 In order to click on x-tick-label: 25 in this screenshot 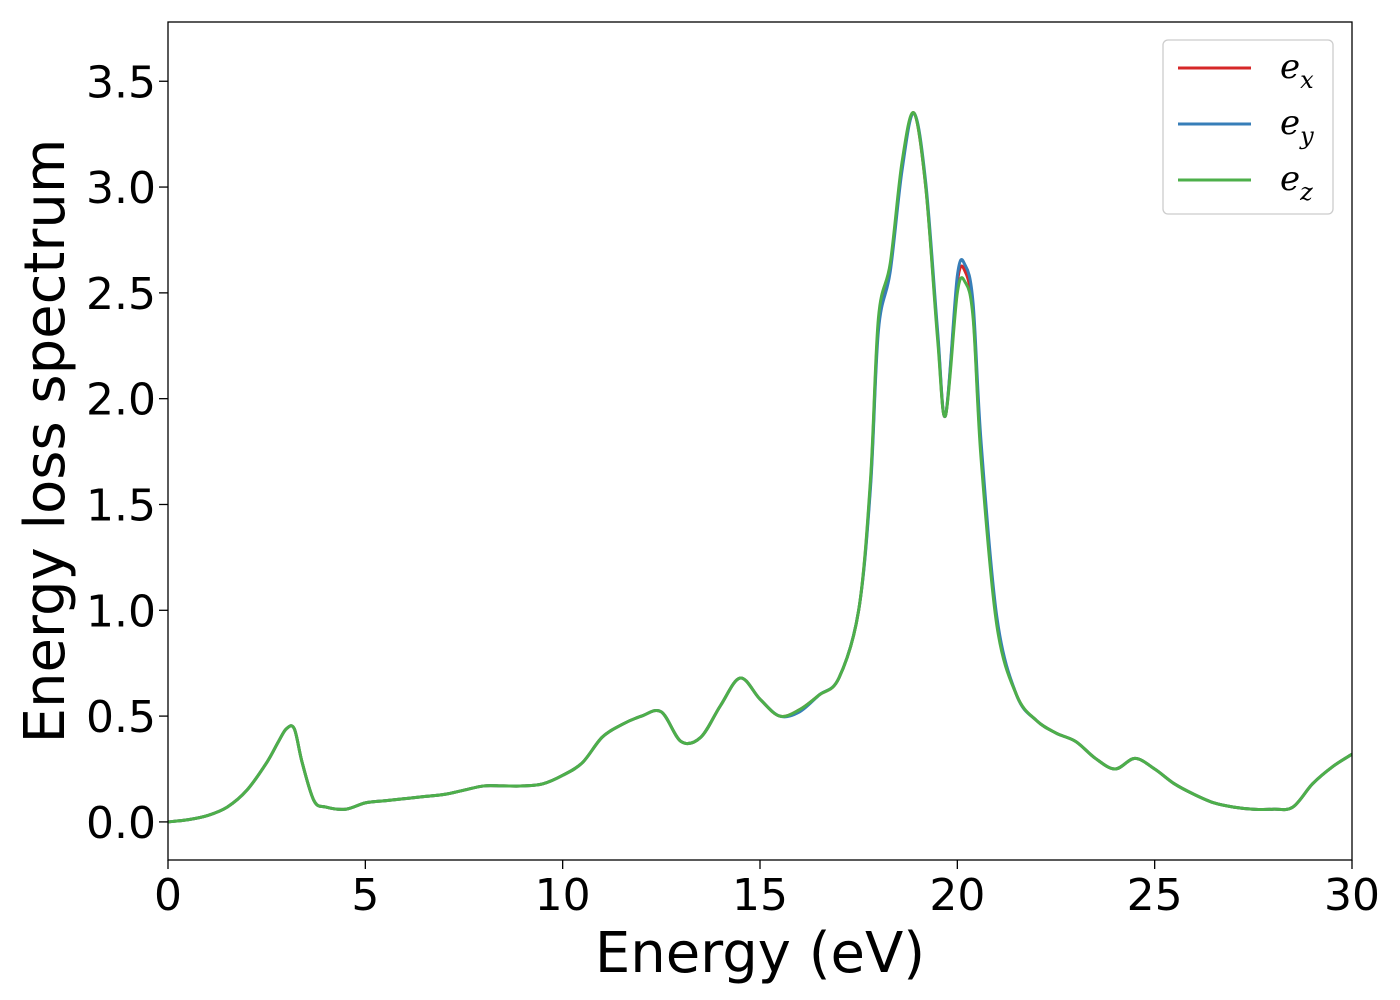, I will do `click(1155, 895)`.